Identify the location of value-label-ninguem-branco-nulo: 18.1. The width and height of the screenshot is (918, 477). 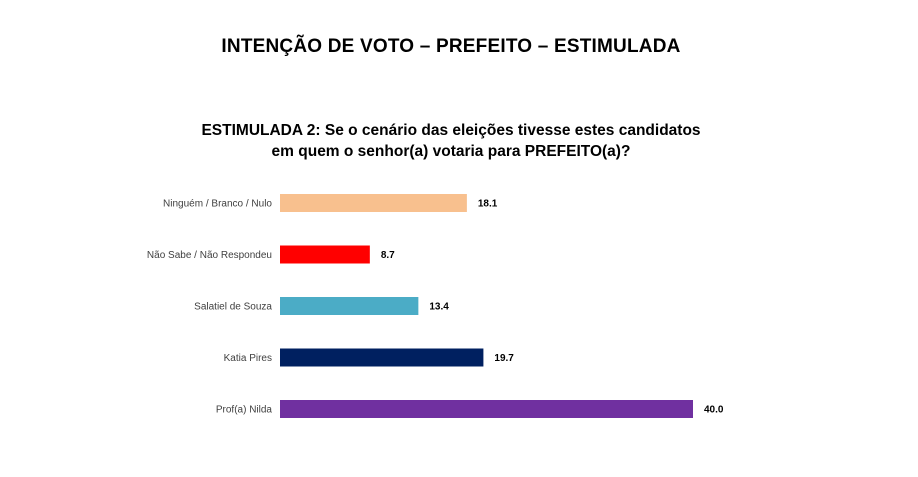
(488, 204).